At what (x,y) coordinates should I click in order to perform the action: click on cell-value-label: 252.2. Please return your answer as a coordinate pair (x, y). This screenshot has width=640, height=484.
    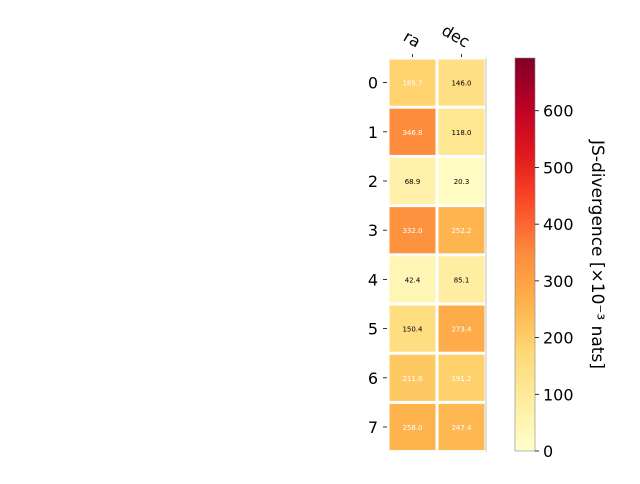
    Looking at the image, I should click on (461, 231).